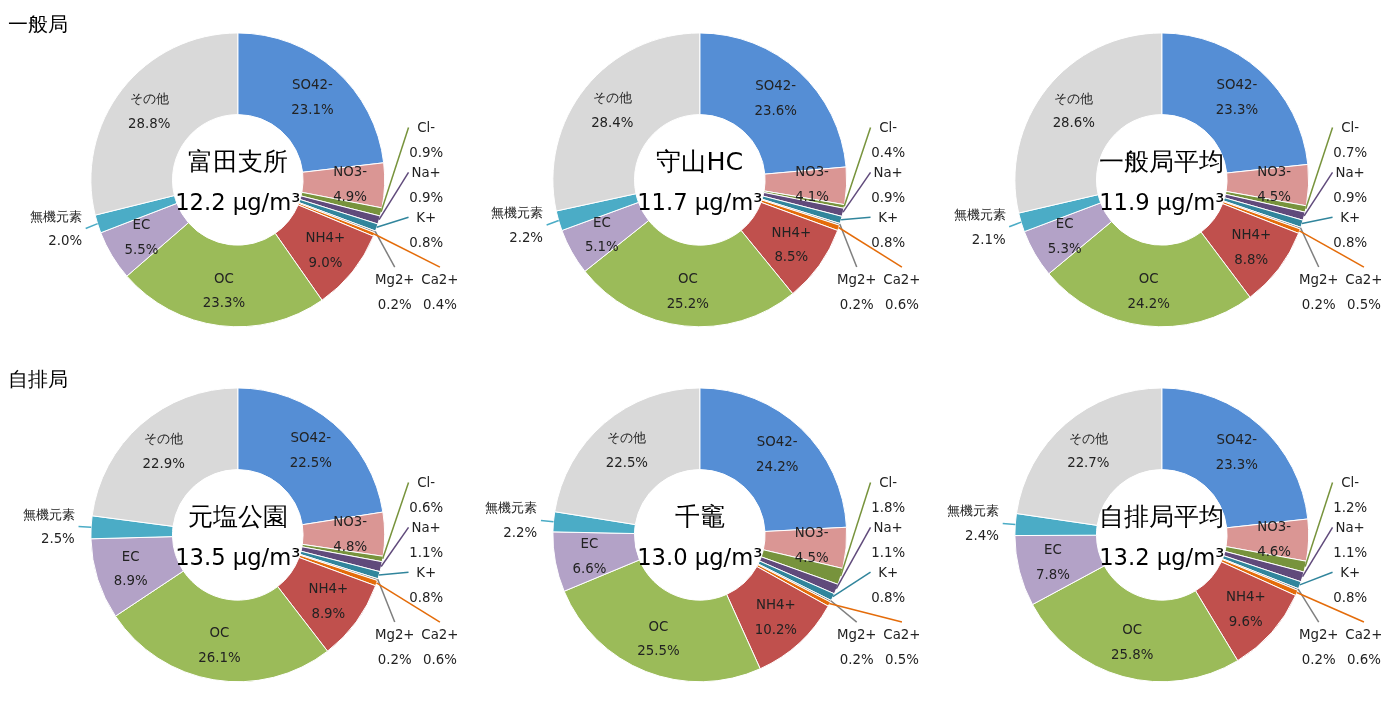 The height and width of the screenshot is (717, 1395). Describe the element at coordinates (38, 24) in the screenshot. I see `text: 一般局` at that location.